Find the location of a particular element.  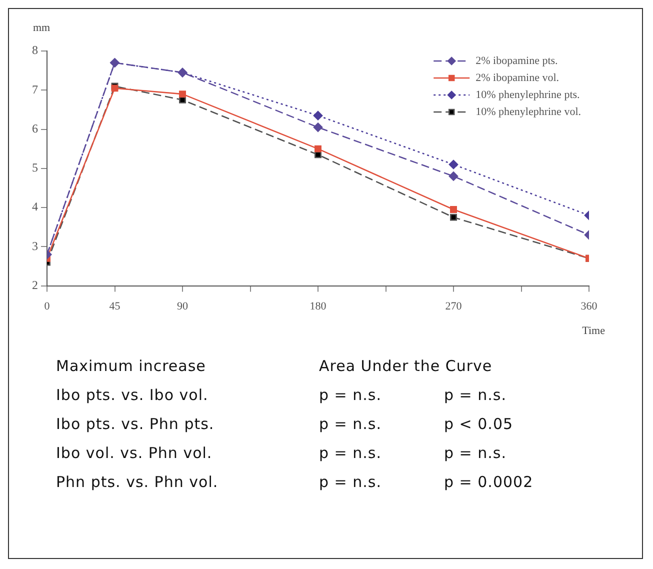

legend-label: 10% phenylephrine vol. is located at coordinates (529, 112).